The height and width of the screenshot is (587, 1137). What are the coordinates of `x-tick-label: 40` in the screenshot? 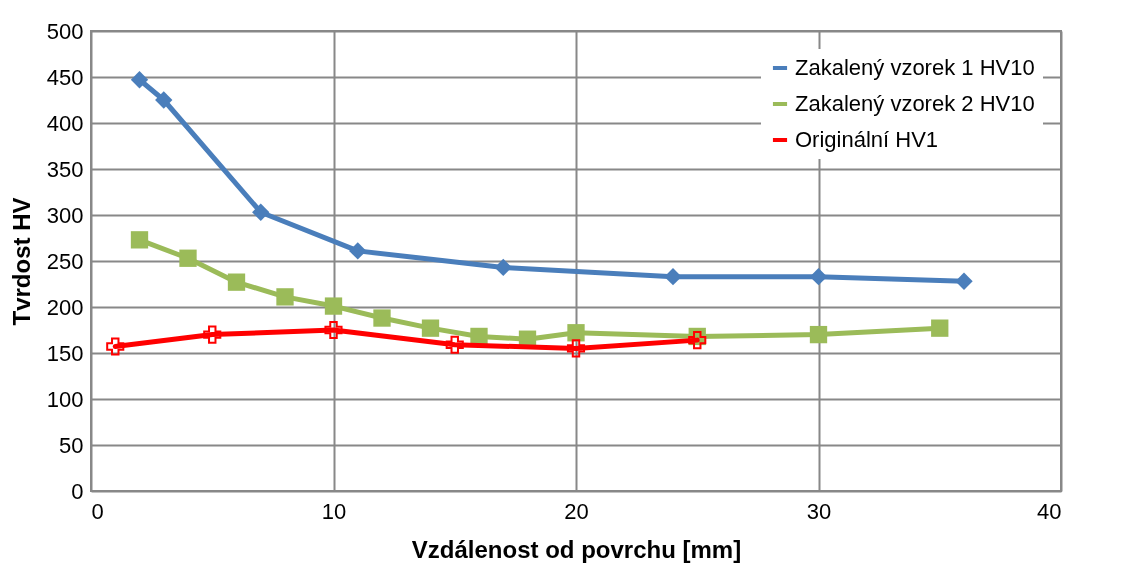 It's located at (1049, 511).